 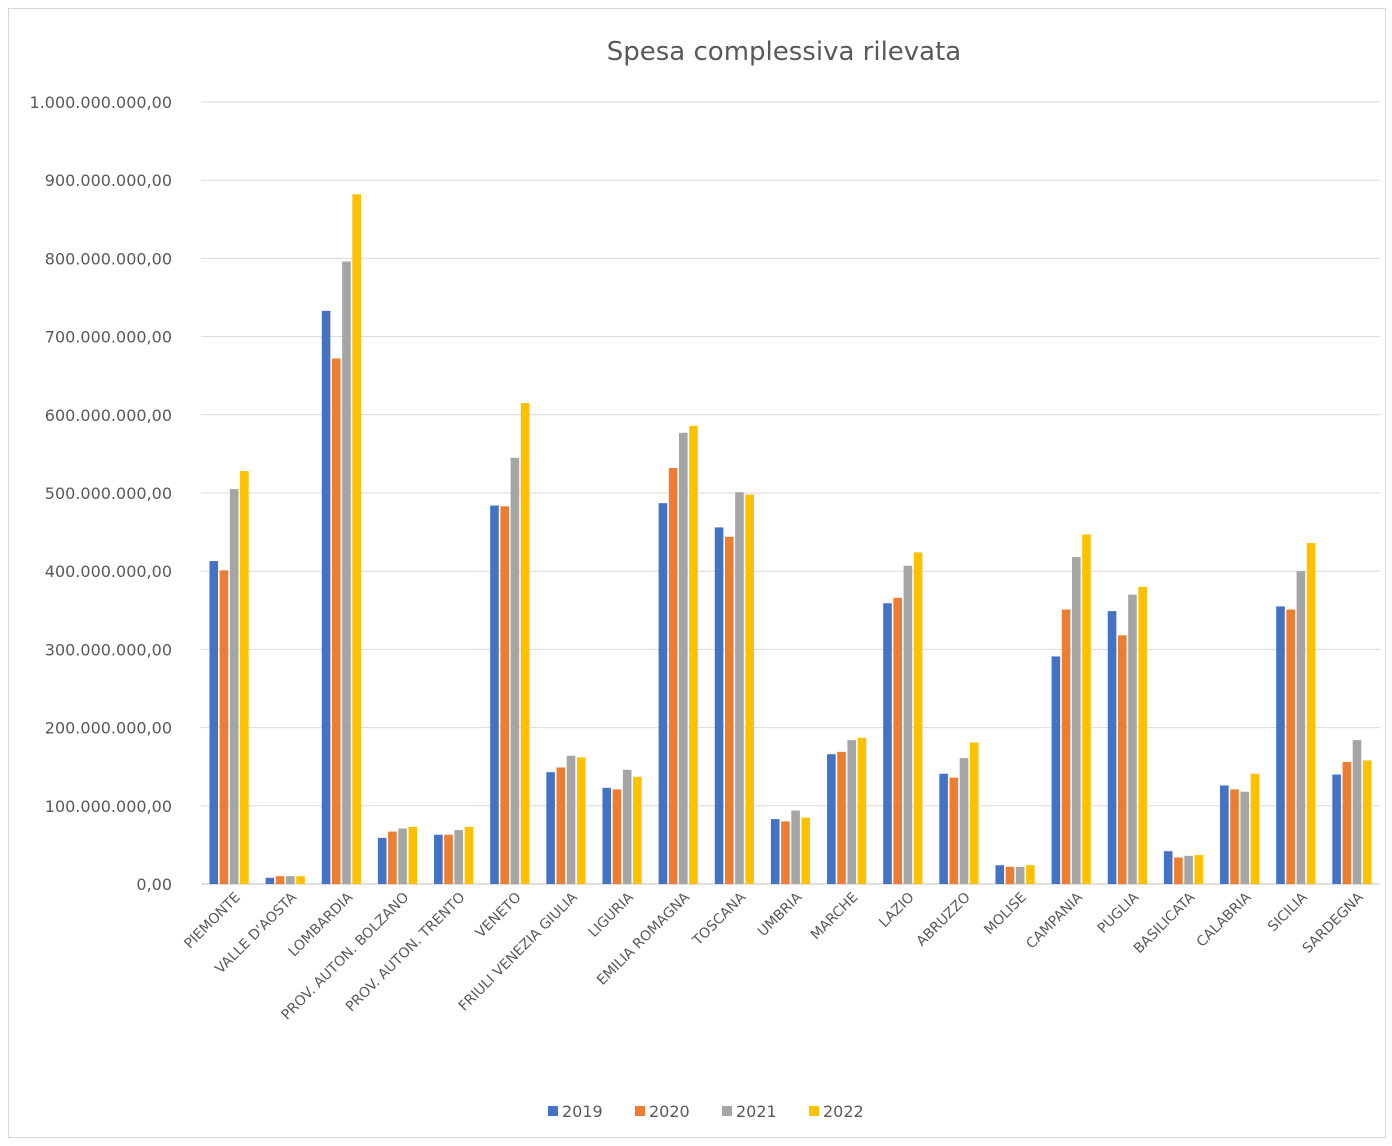 What do you see at coordinates (896, 910) in the screenshot?
I see `x-category-label: LAZIO` at bounding box center [896, 910].